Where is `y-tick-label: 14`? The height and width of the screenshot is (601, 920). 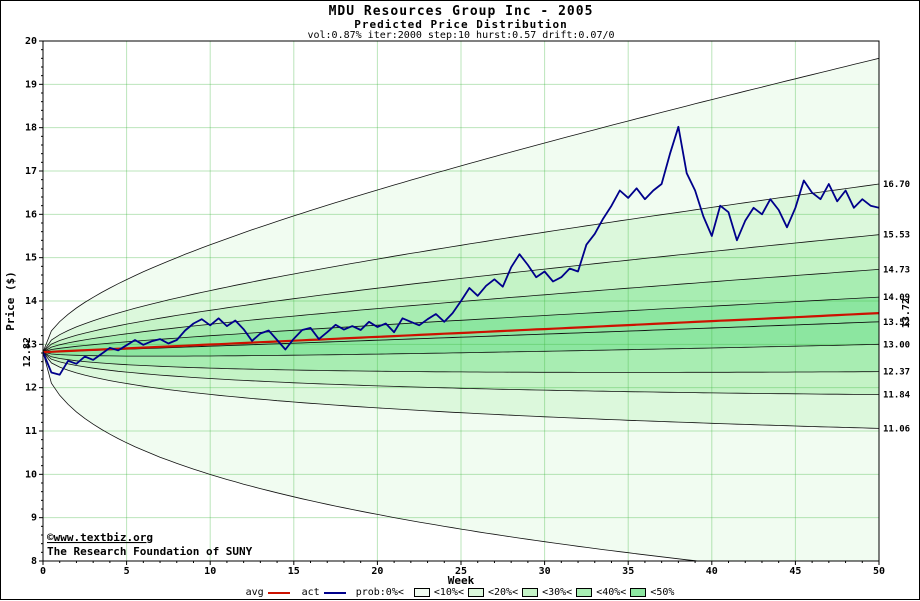 y-tick-label: 14 is located at coordinates (31, 301).